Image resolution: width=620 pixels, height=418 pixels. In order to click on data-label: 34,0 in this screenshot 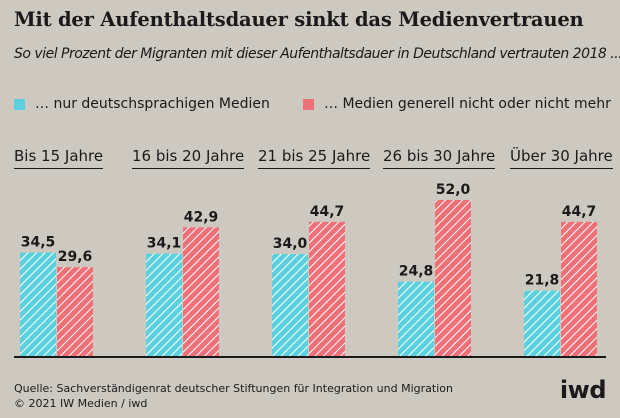, I will do `click(290, 244)`.